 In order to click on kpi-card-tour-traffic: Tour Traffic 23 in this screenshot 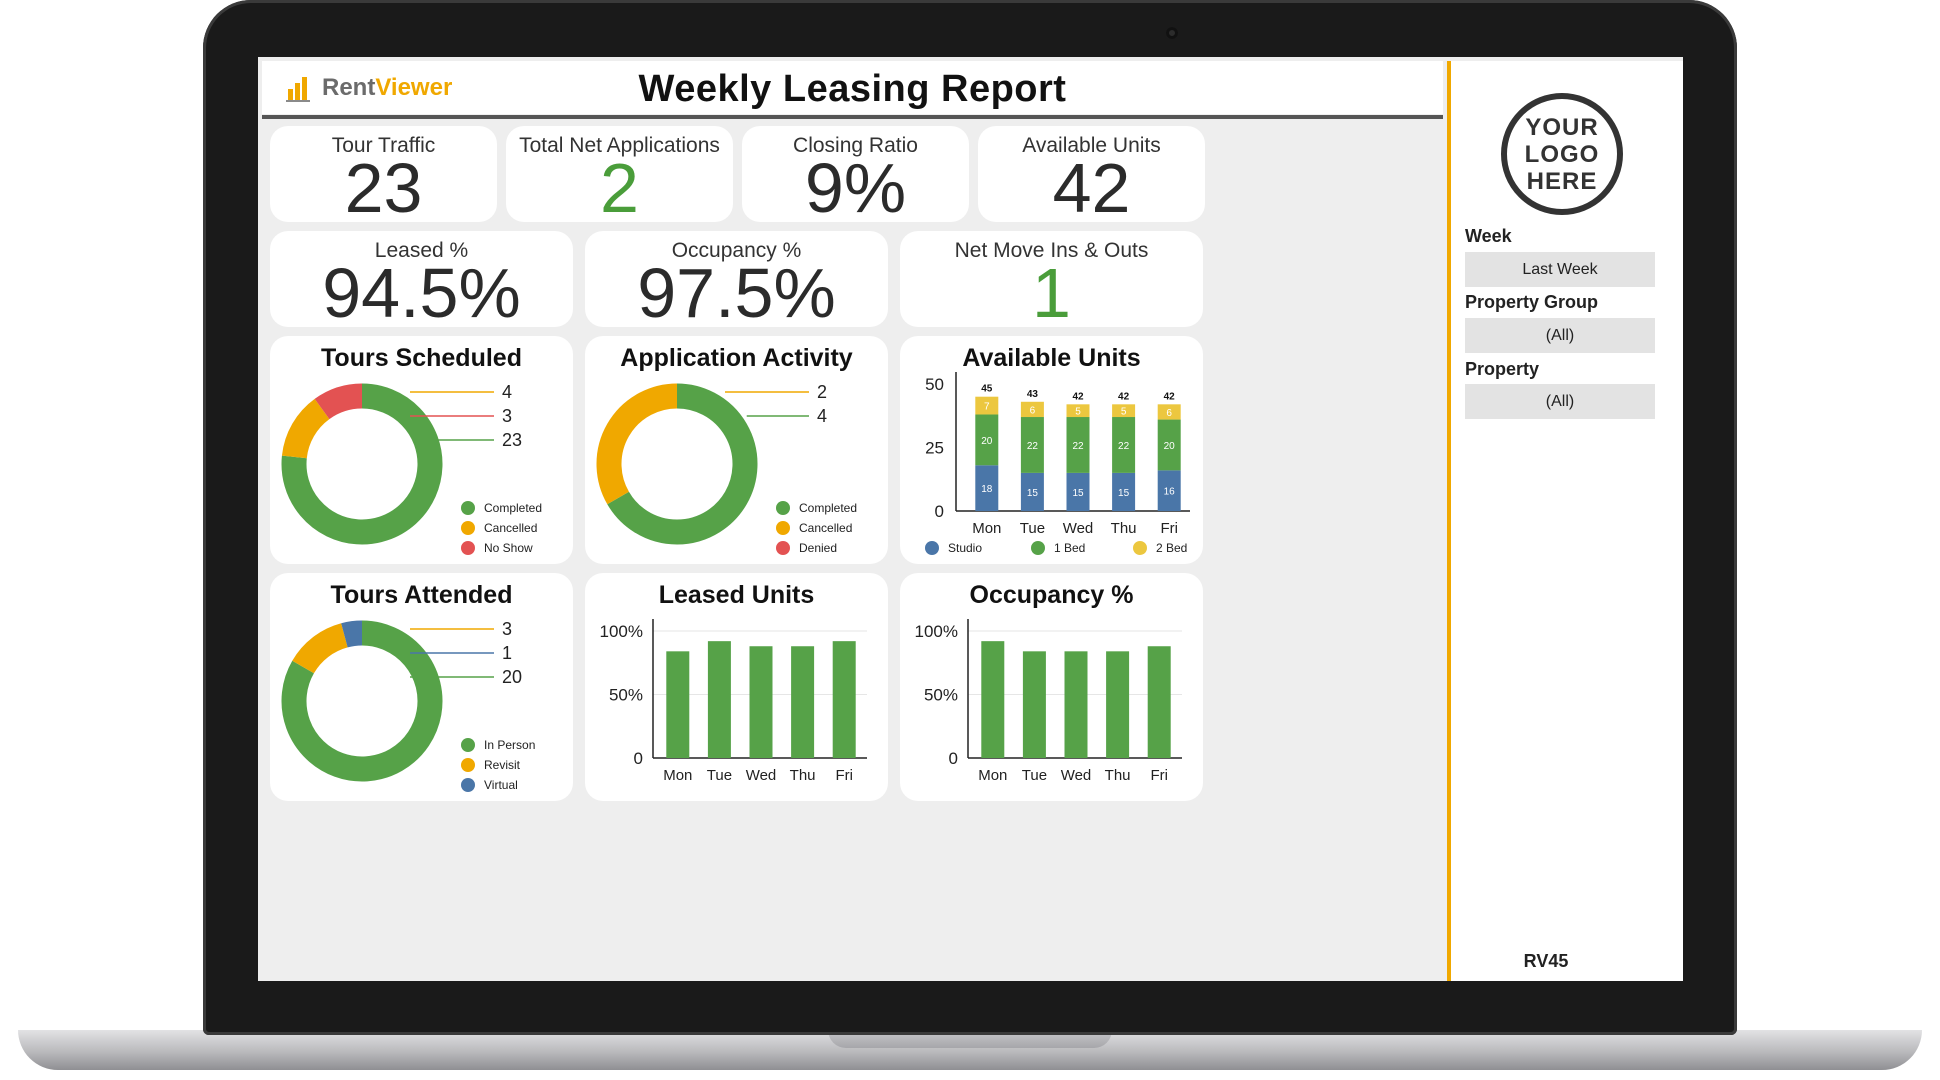, I will do `click(383, 176)`.